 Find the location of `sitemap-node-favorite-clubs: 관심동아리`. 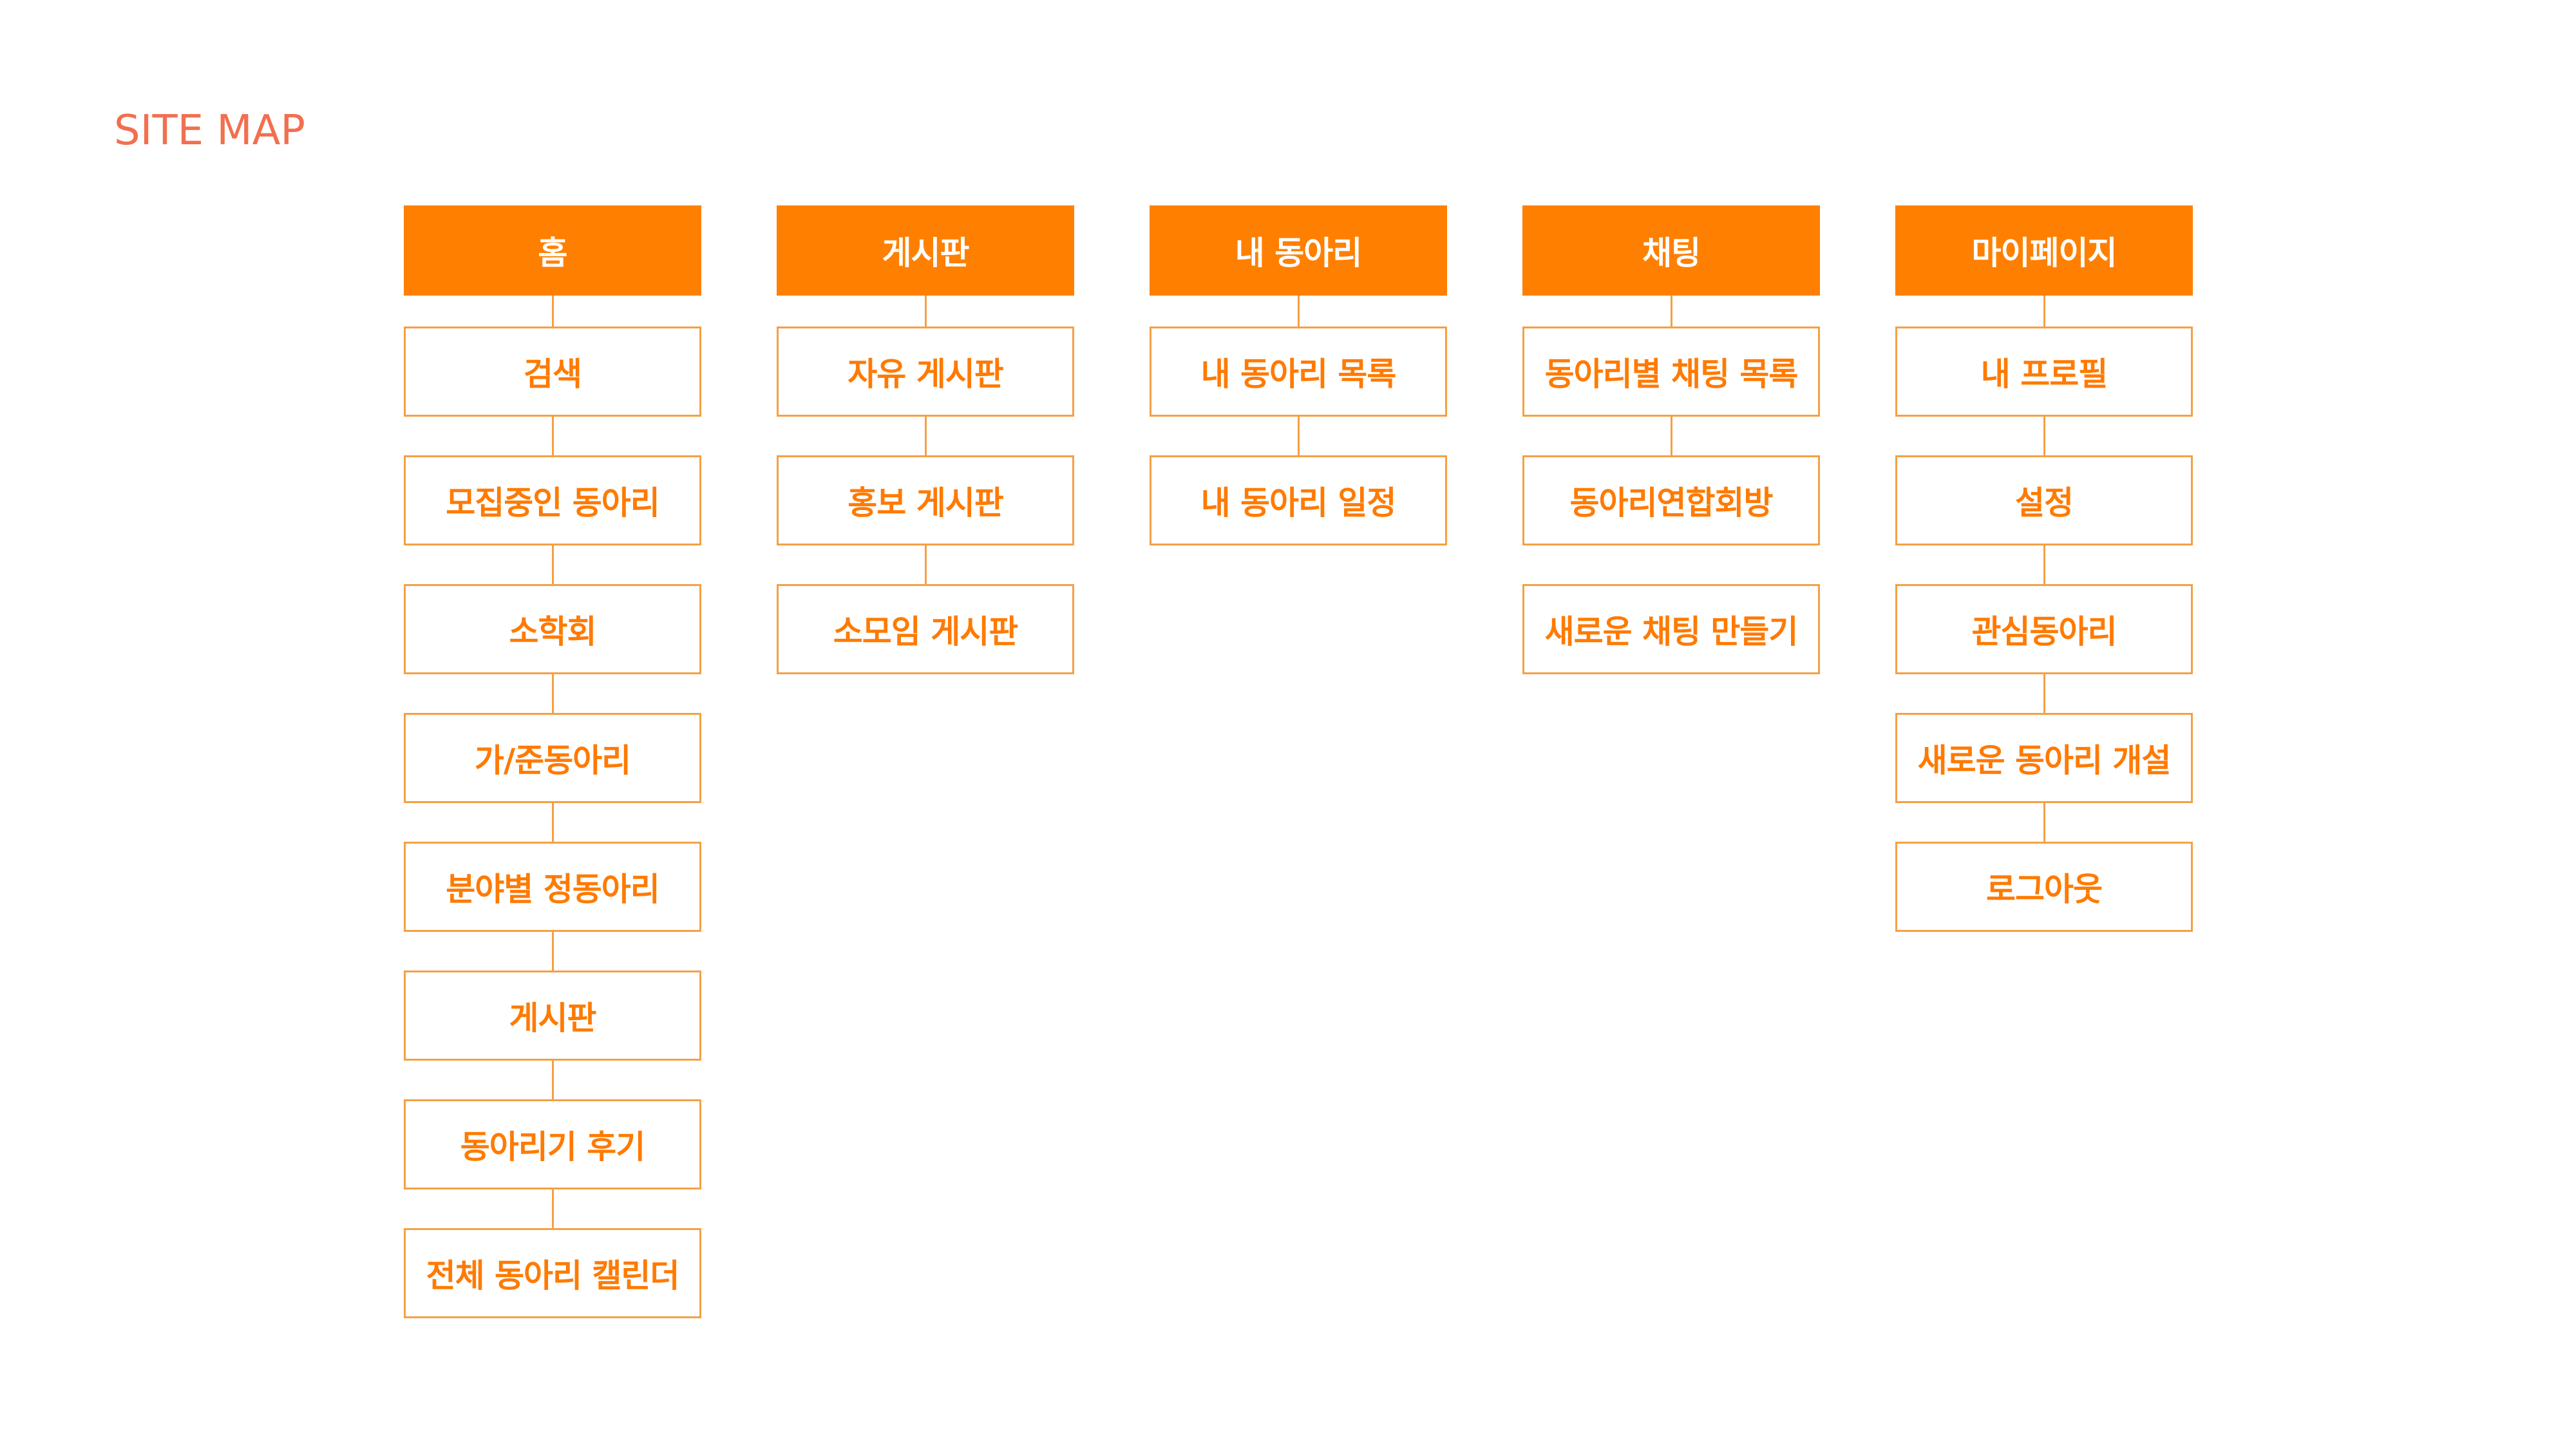

sitemap-node-favorite-clubs: 관심동아리 is located at coordinates (2044, 629).